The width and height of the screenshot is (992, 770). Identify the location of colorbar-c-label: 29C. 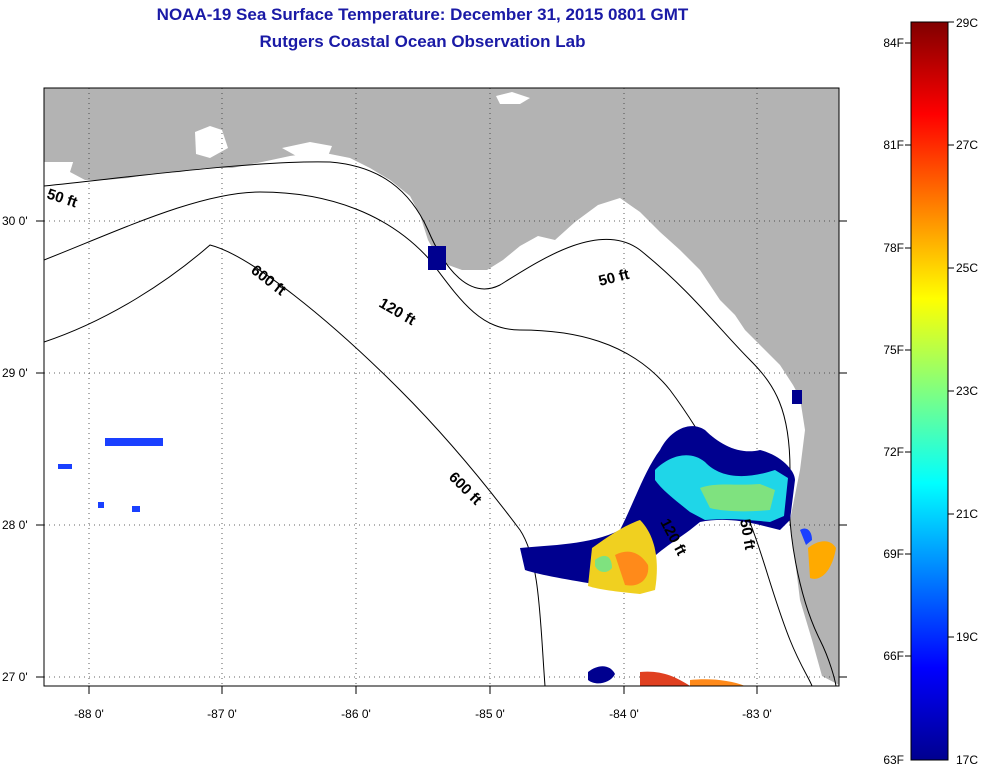
(967, 23).